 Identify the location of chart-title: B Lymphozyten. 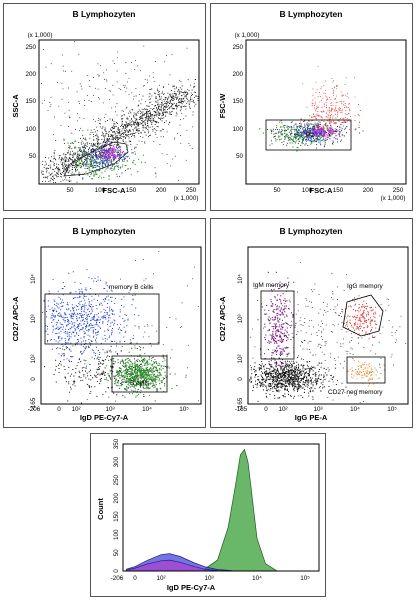
(104, 14).